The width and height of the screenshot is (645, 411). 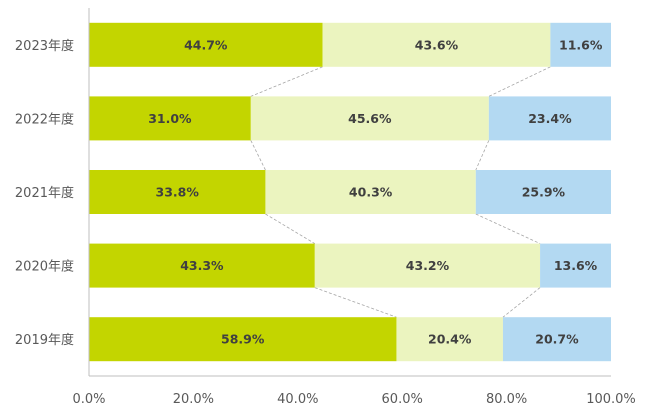 What do you see at coordinates (402, 399) in the screenshot?
I see `x-tick-label: 60.0%` at bounding box center [402, 399].